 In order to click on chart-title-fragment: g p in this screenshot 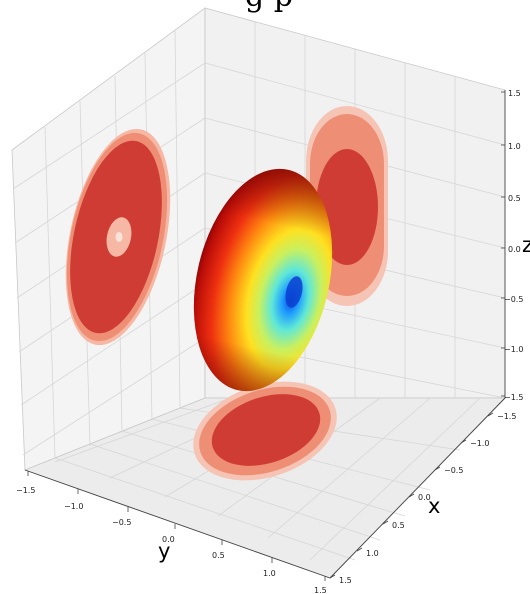, I will do `click(269, 7)`.